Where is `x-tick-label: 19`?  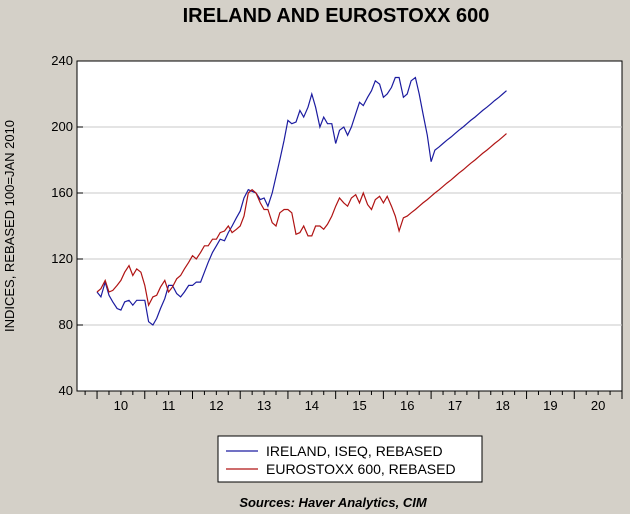
x-tick-label: 19 is located at coordinates (550, 405).